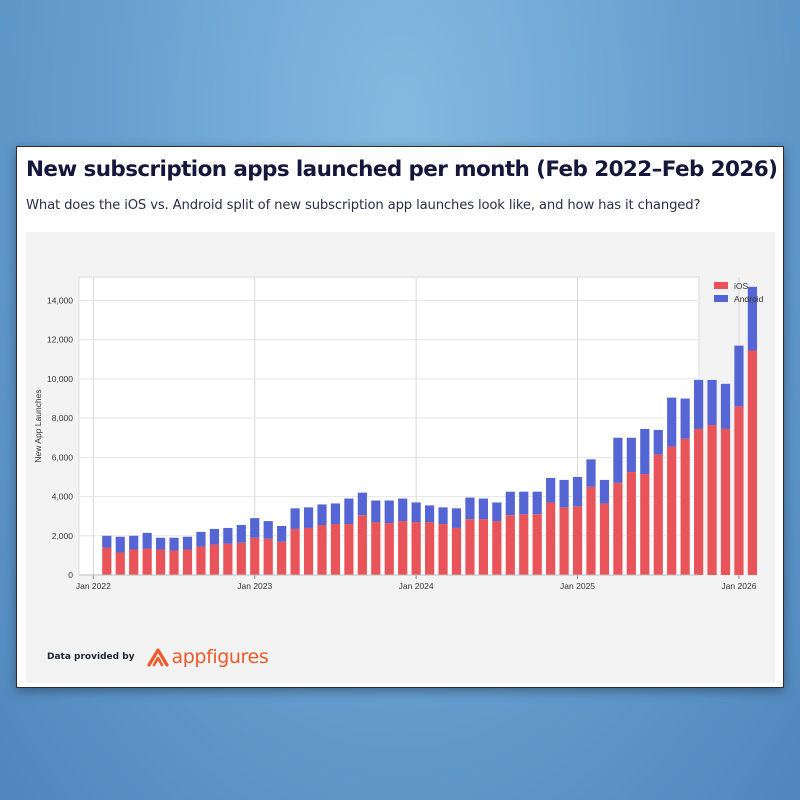 This screenshot has height=800, width=800. Describe the element at coordinates (70, 575) in the screenshot. I see `y-tick-label: 0` at that location.